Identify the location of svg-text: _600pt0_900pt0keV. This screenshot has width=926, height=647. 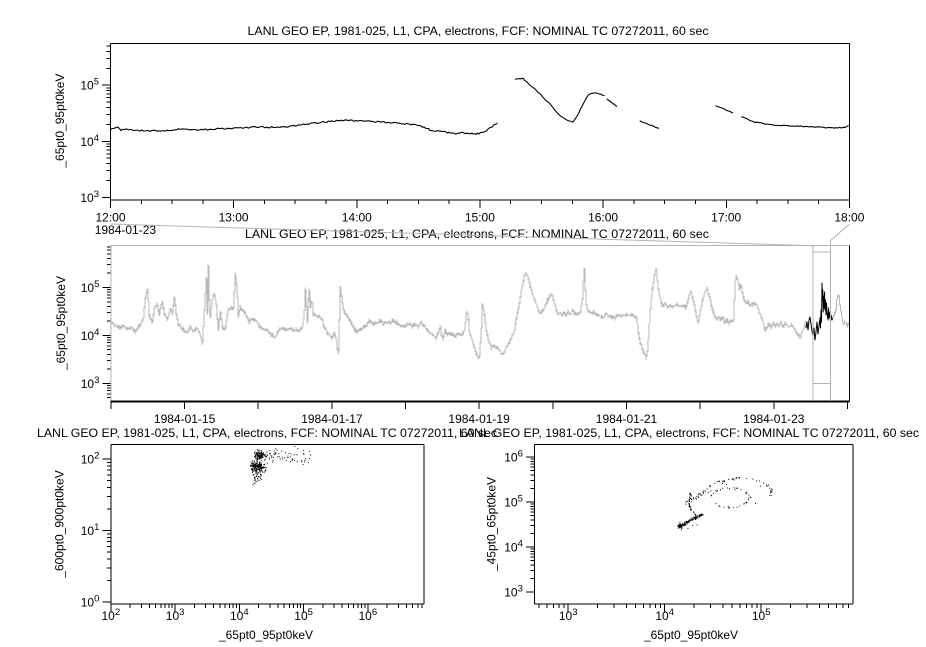
(60, 524).